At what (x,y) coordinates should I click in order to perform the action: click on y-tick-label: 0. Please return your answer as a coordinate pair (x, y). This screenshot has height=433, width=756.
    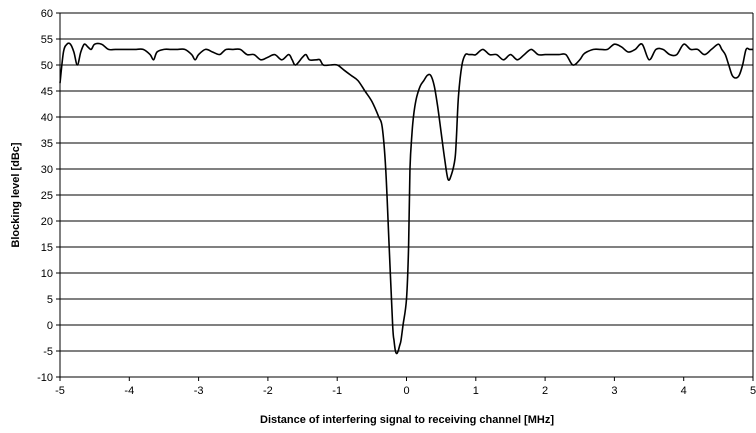
    Looking at the image, I should click on (50, 326).